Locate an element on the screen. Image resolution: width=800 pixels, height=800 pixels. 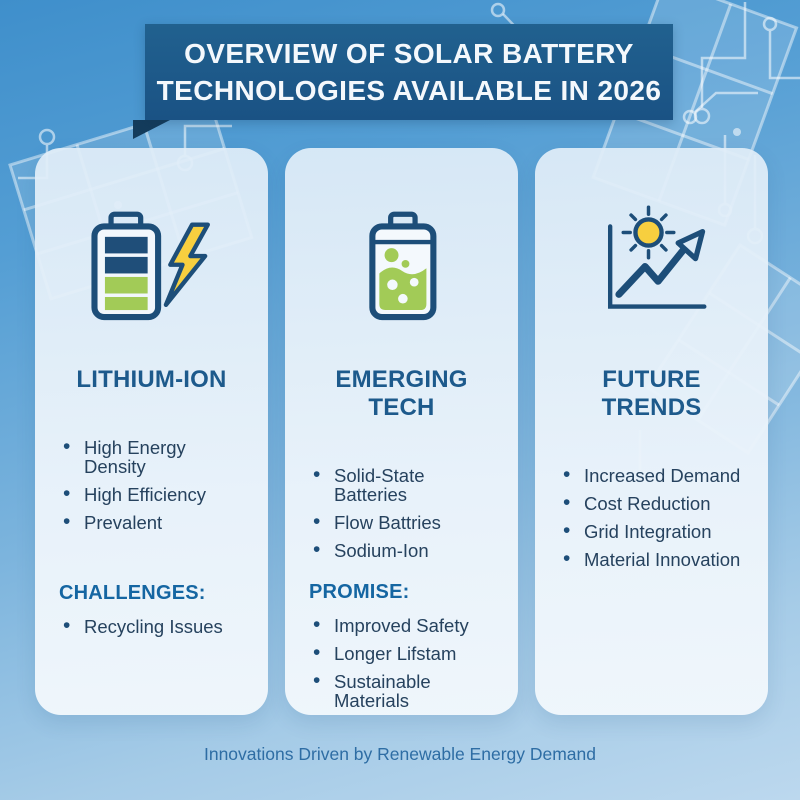
growth-chart-sun-icon is located at coordinates (651, 263).